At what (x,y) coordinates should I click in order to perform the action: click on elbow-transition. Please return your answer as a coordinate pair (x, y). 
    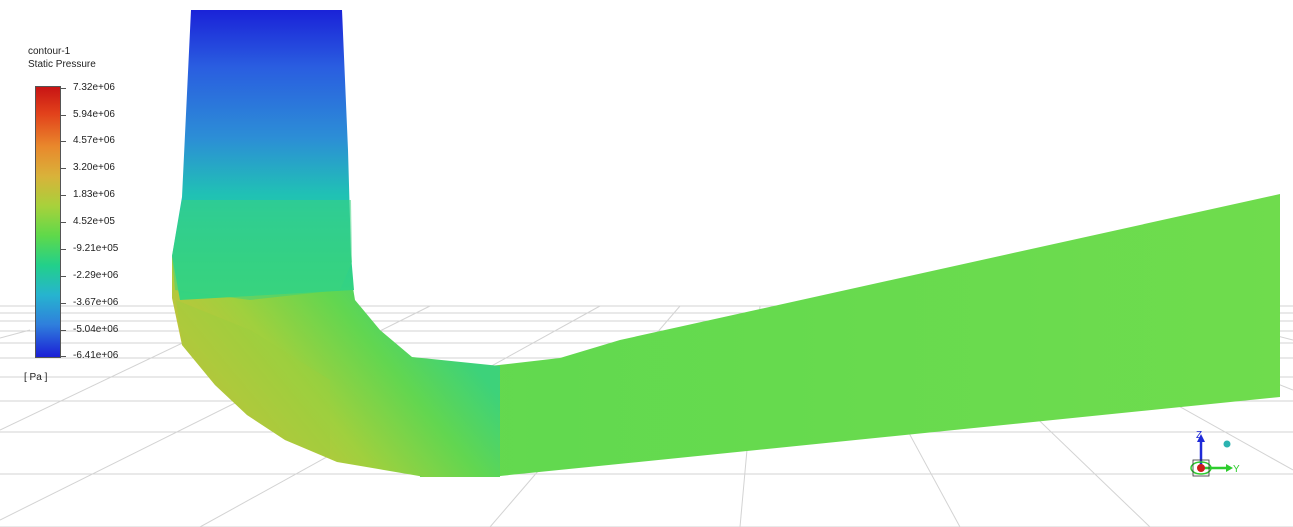
    Looking at the image, I should click on (262, 250).